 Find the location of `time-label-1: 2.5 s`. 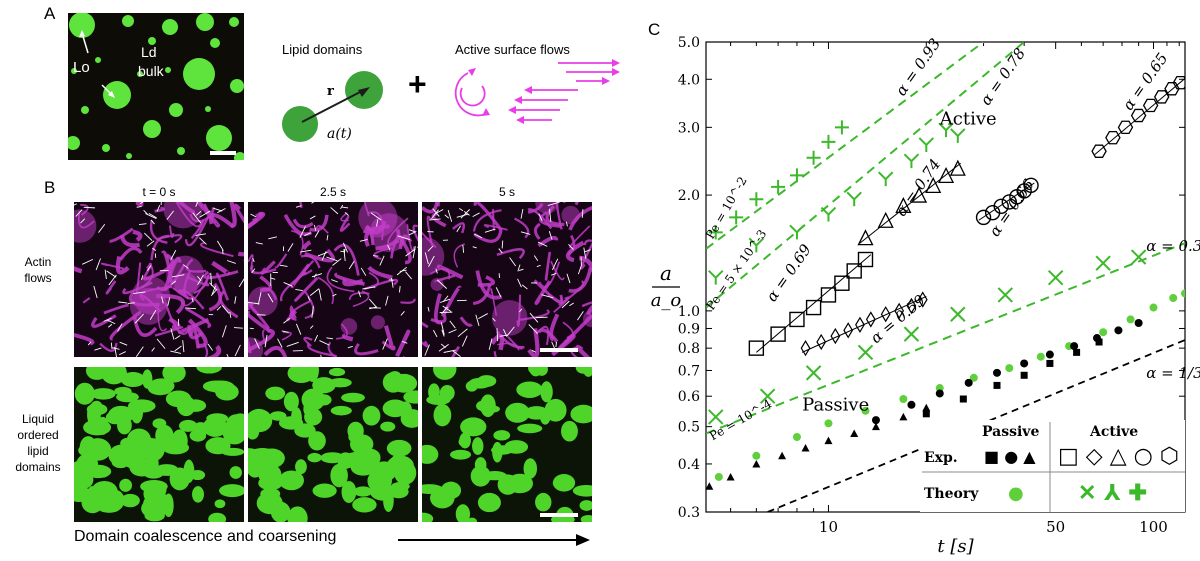

time-label-1: 2.5 s is located at coordinates (332, 192).